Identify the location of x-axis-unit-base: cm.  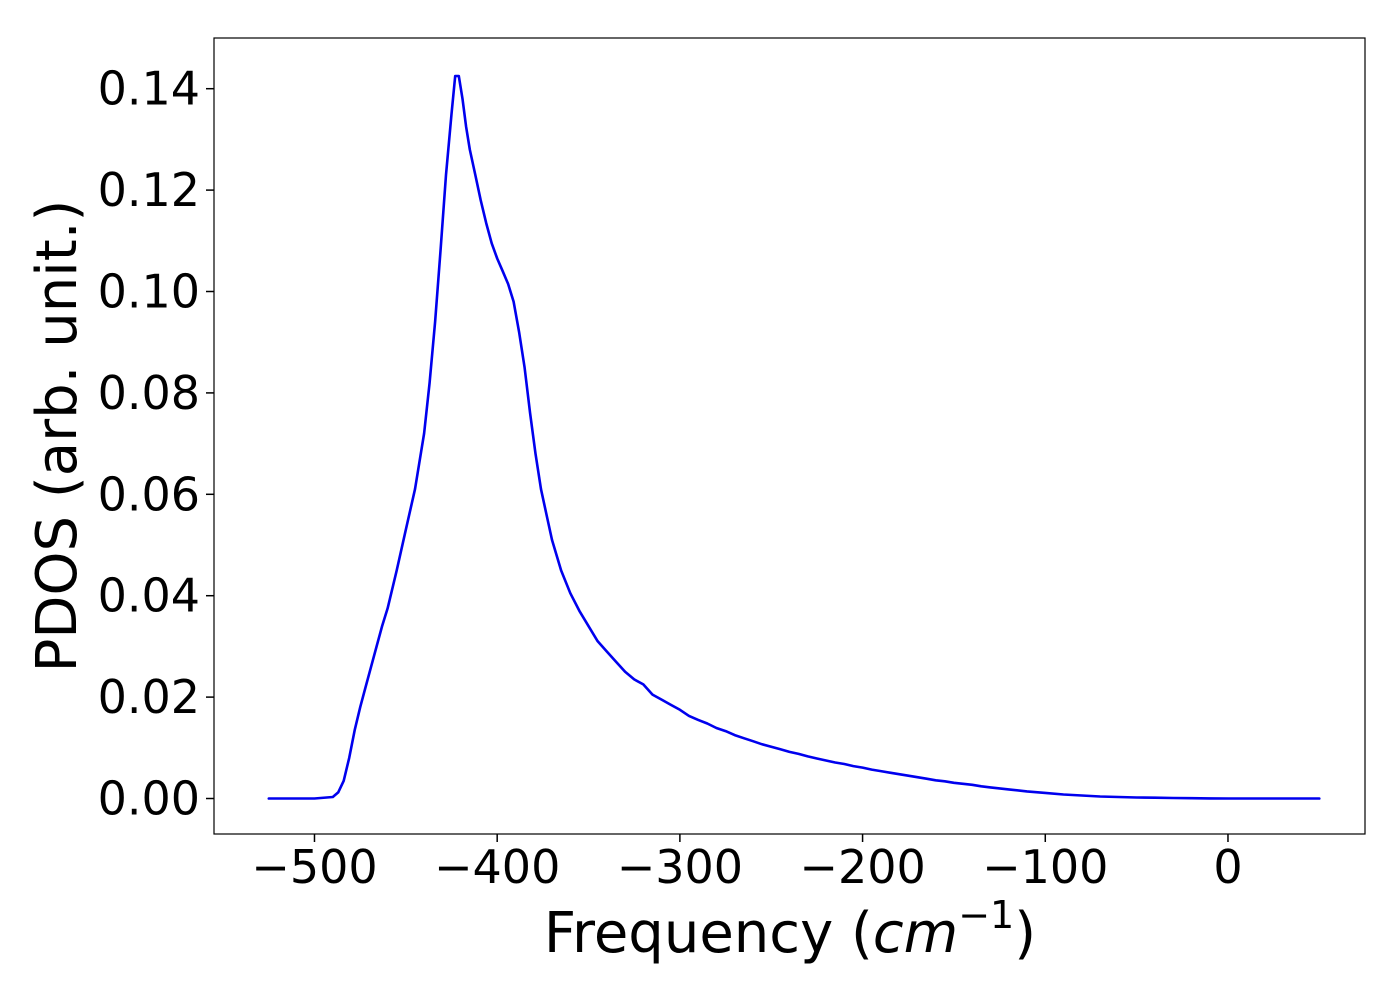
(915, 933).